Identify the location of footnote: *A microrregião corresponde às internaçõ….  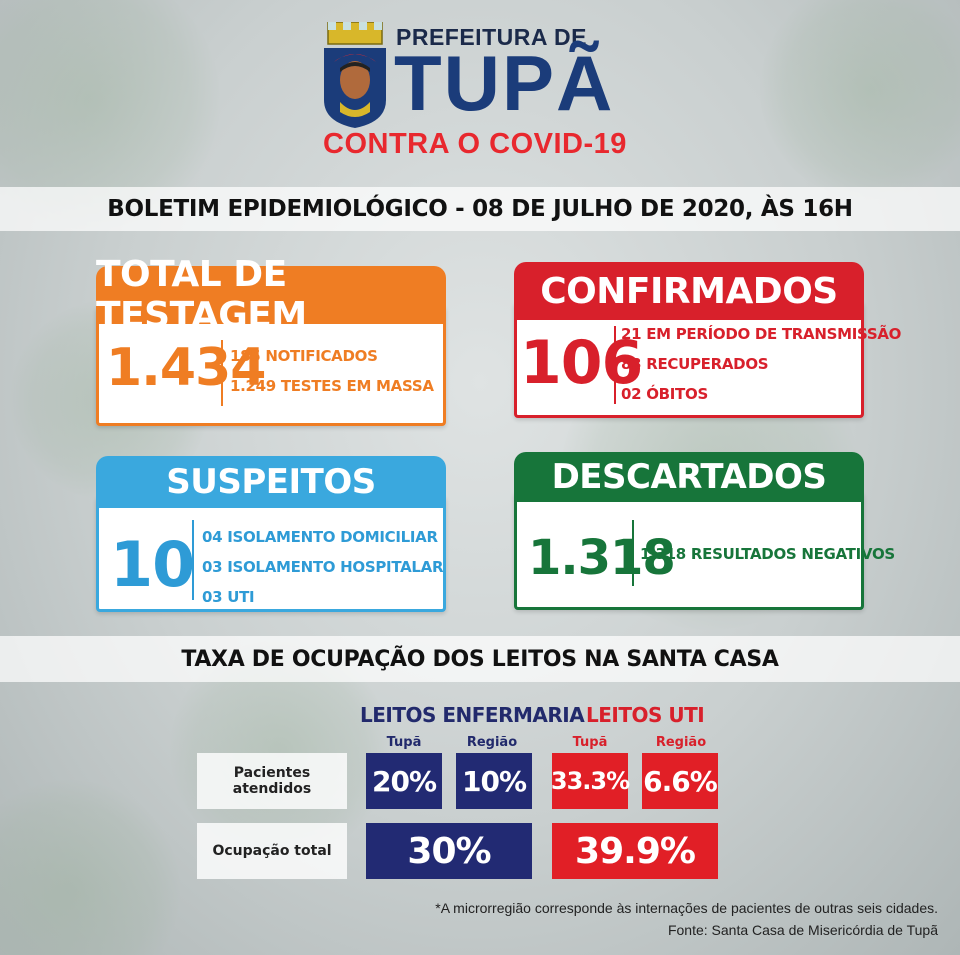
(686, 908).